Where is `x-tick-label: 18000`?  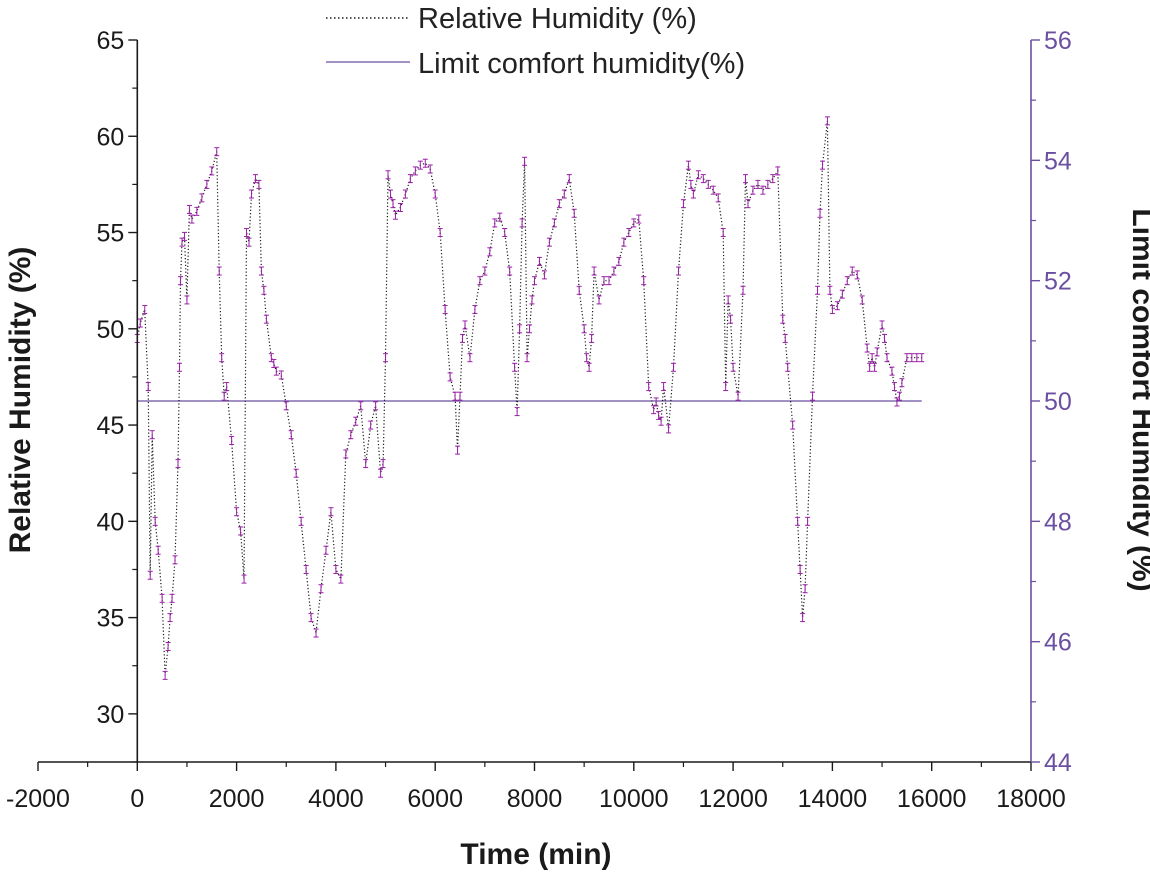 x-tick-label: 18000 is located at coordinates (1031, 799).